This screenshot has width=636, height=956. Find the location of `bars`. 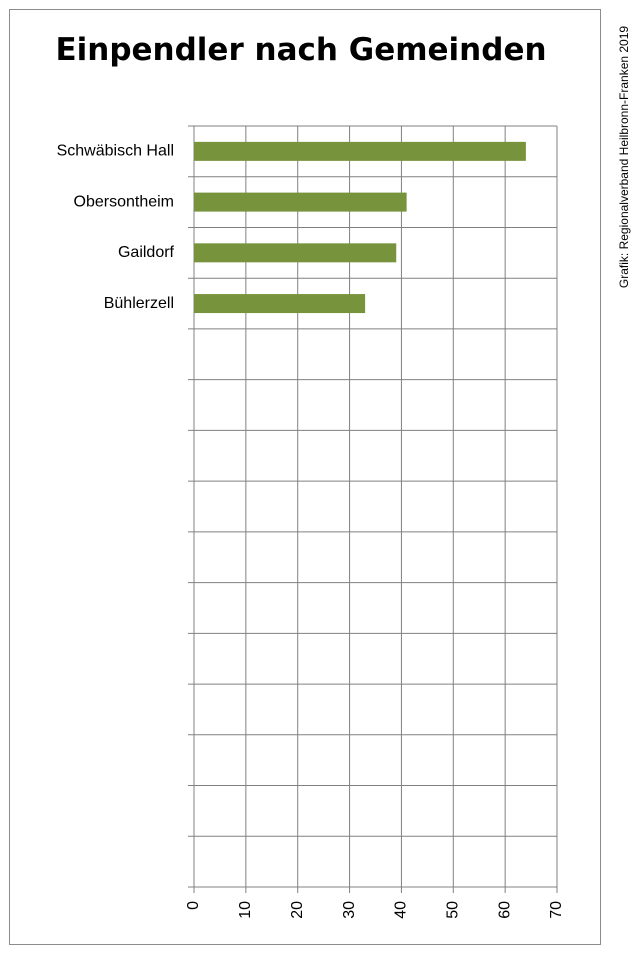

bars is located at coordinates (360, 227).